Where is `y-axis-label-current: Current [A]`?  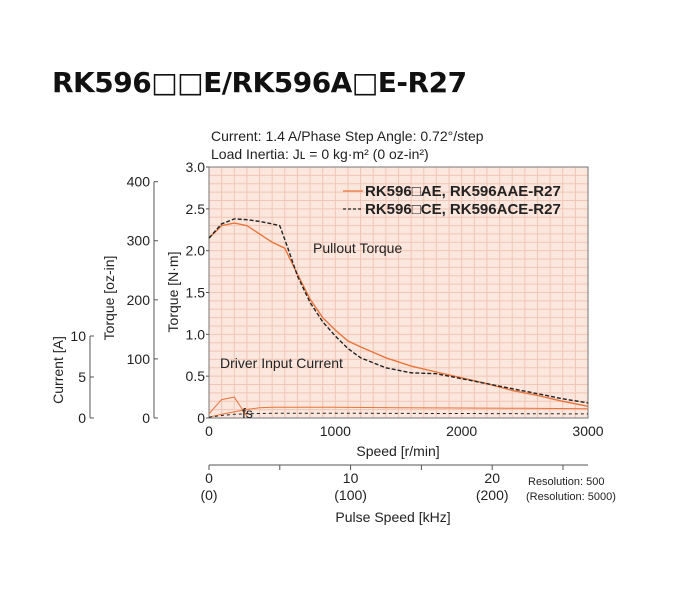
y-axis-label-current: Current [A] is located at coordinates (58, 370).